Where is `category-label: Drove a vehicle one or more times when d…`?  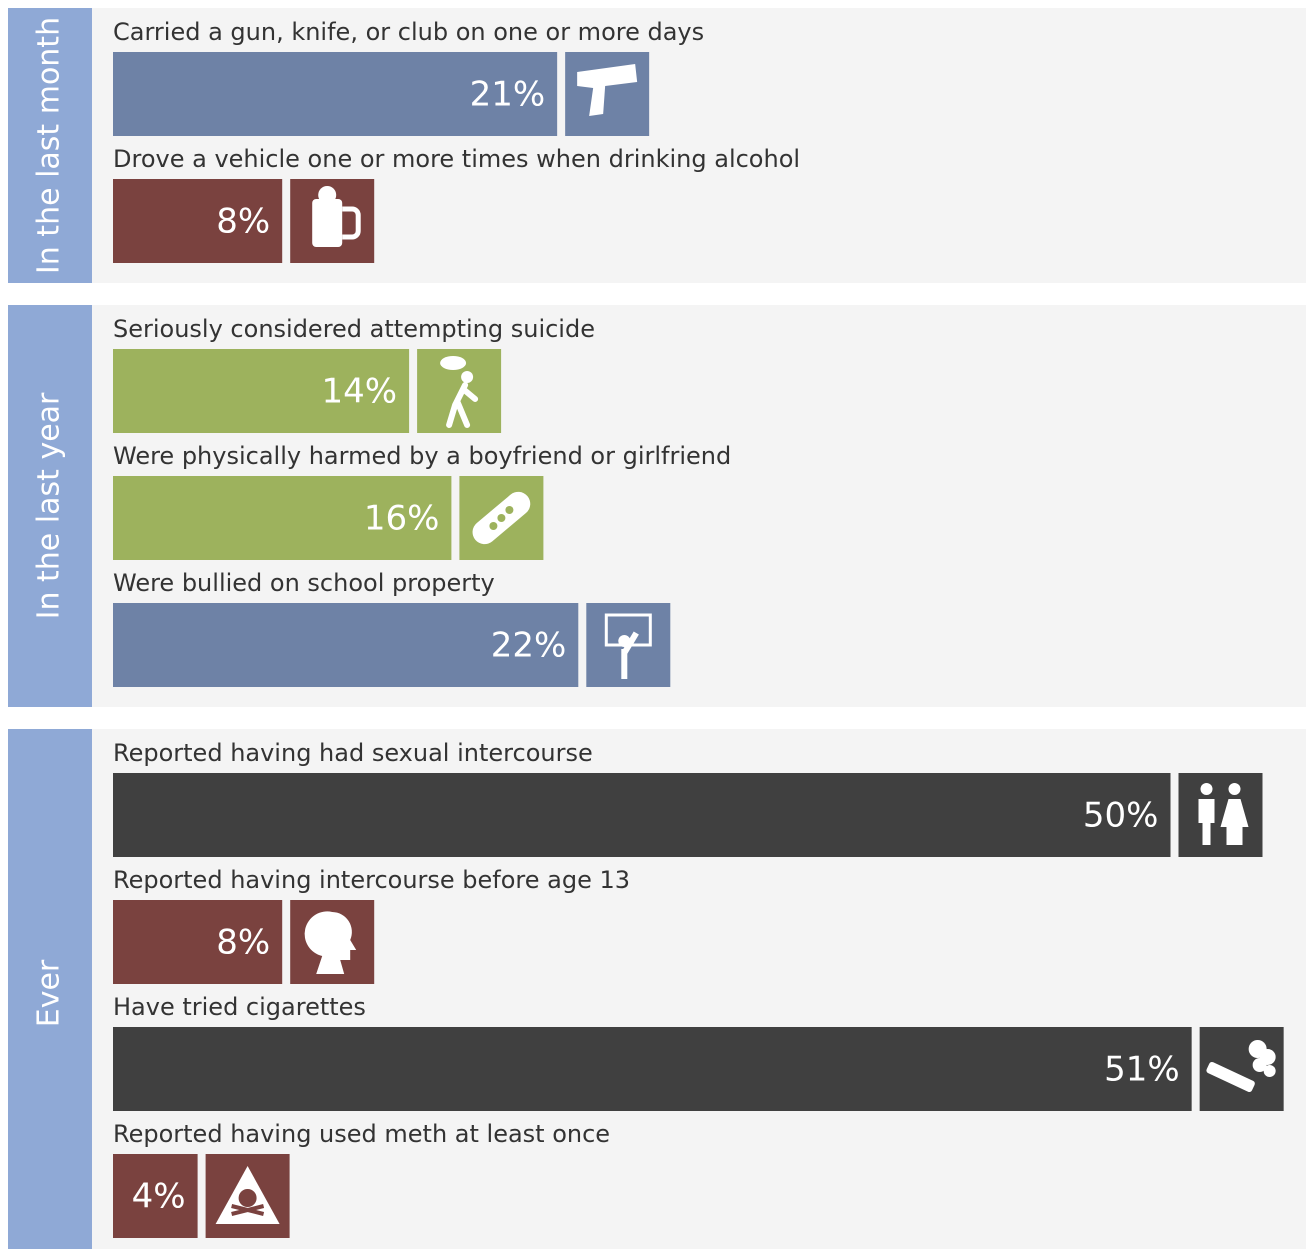
category-label: Drove a vehicle one or more times when d… is located at coordinates (456, 159).